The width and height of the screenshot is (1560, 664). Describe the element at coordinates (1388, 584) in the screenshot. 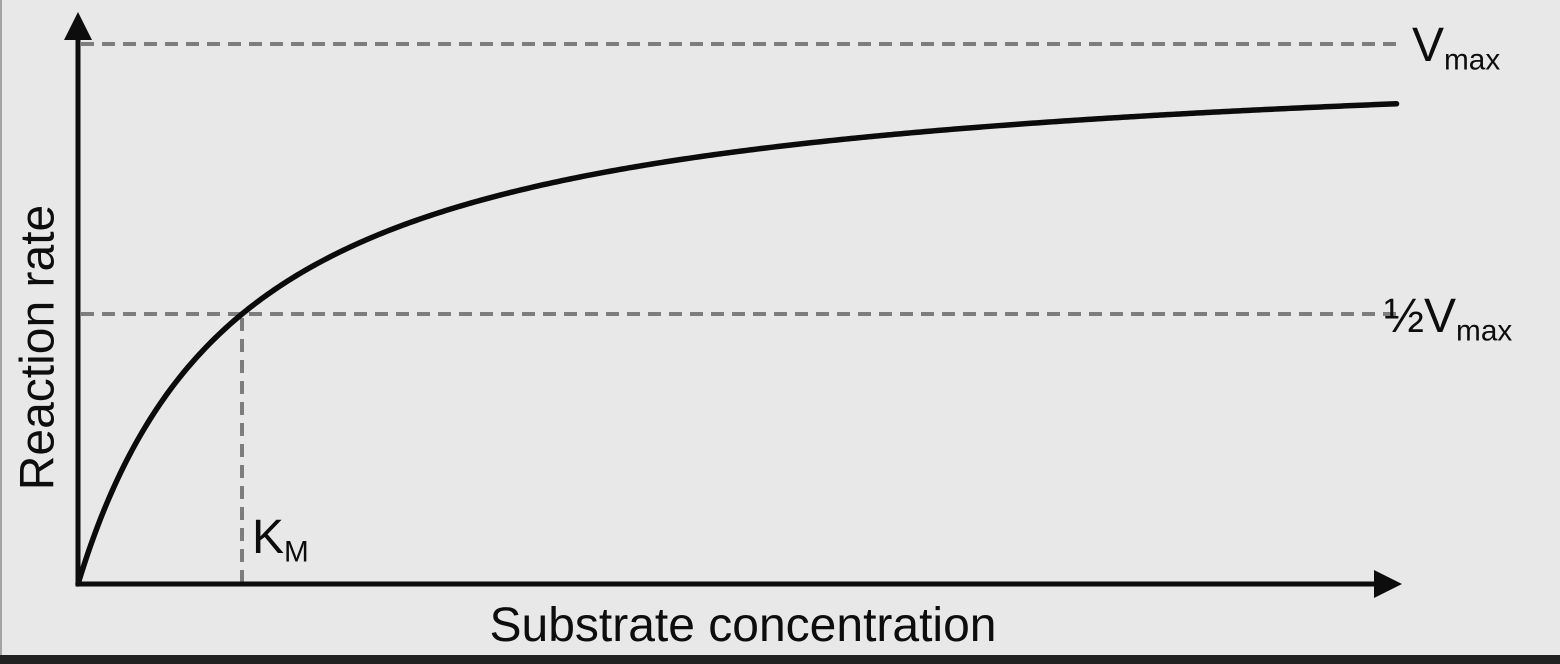

I see `x-axis-arrowhead-icon` at that location.